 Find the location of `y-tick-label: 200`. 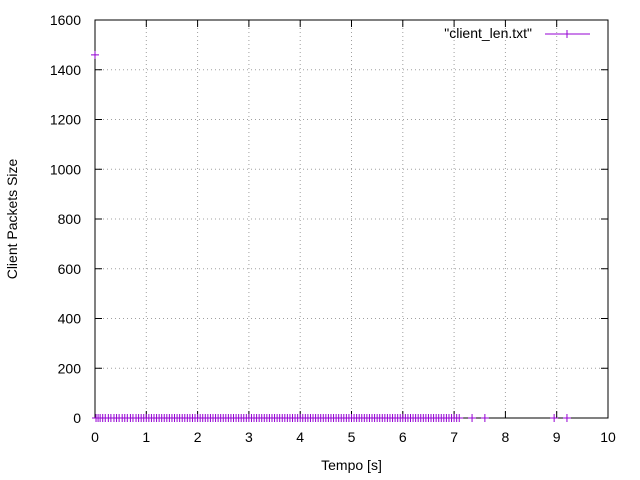

y-tick-label: 200 is located at coordinates (70, 368).